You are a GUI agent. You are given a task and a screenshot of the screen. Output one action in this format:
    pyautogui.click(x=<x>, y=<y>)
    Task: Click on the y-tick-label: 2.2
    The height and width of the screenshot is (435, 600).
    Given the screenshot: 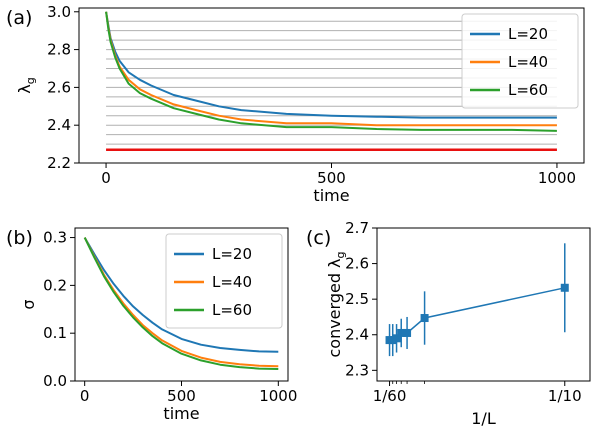 What is the action you would take?
    pyautogui.click(x=59, y=163)
    